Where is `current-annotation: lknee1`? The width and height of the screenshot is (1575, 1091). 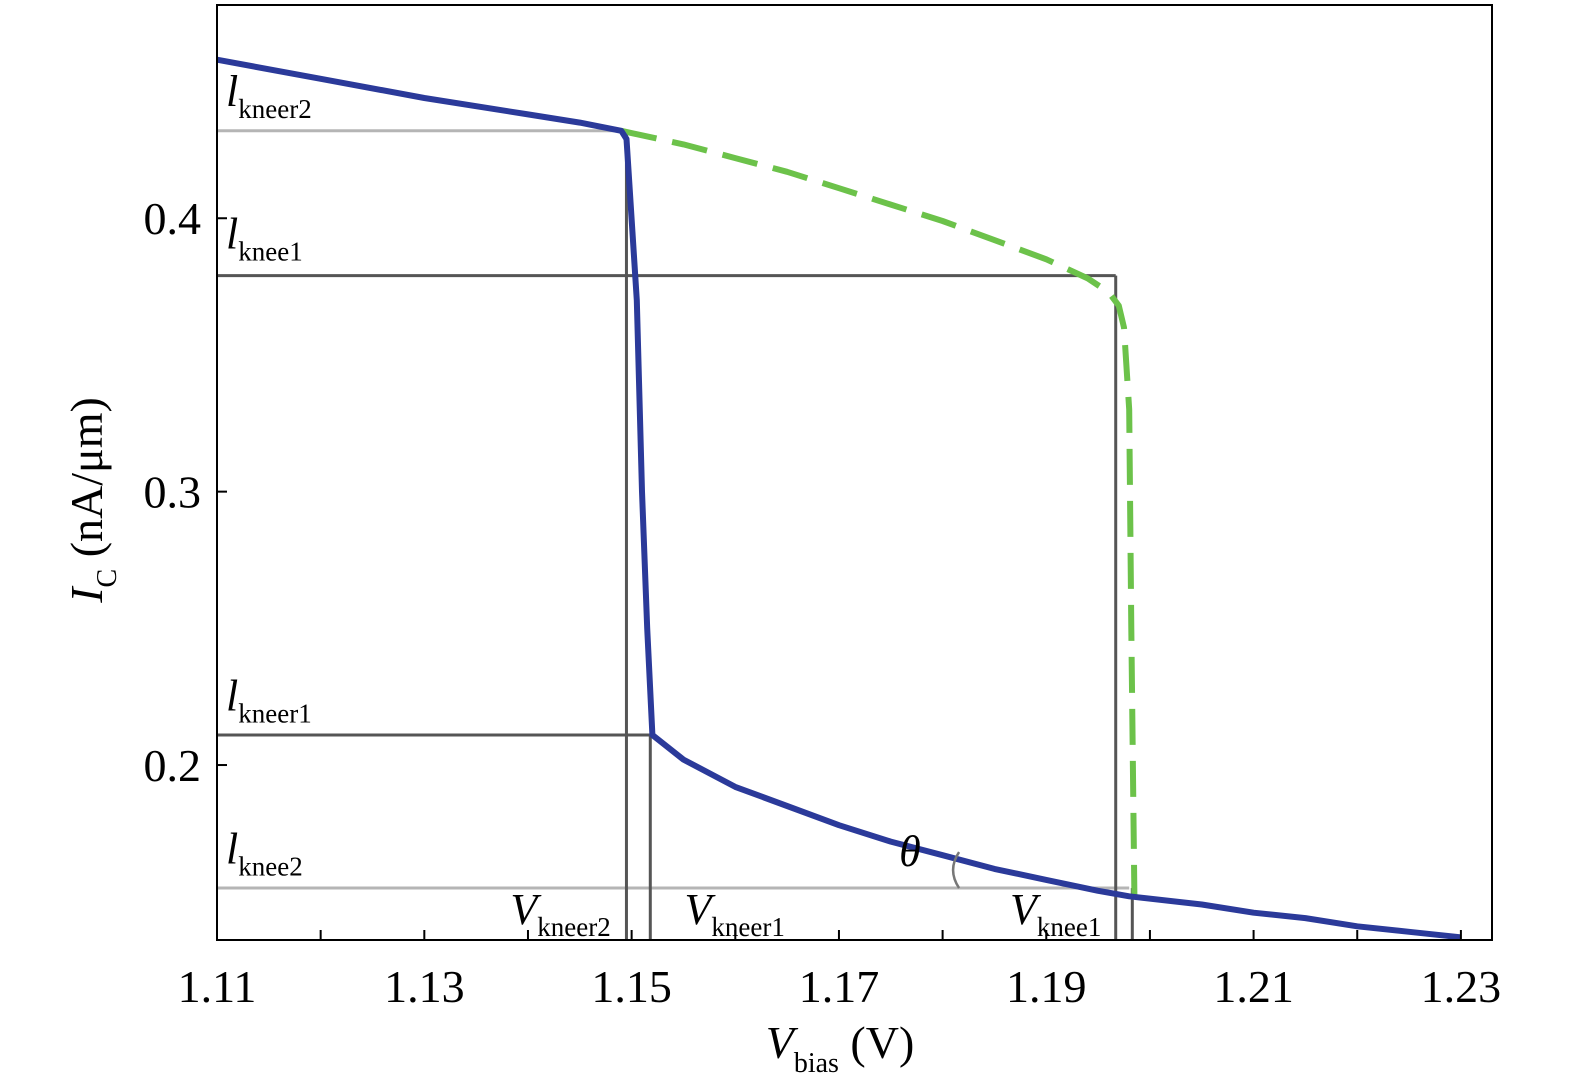
current-annotation: lknee1 is located at coordinates (264, 237).